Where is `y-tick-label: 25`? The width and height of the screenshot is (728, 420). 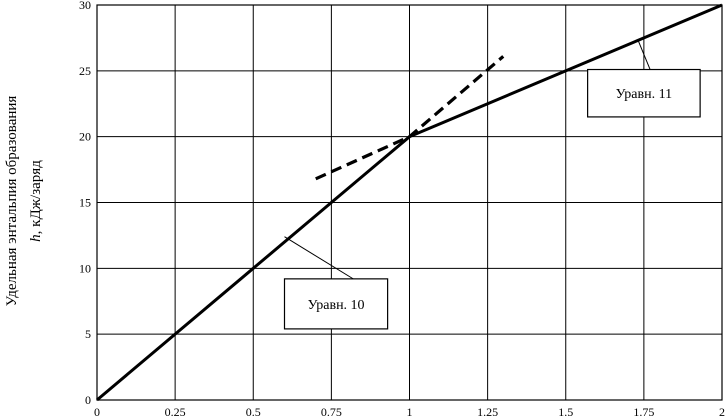
y-tick-label: 25 is located at coordinates (85, 71).